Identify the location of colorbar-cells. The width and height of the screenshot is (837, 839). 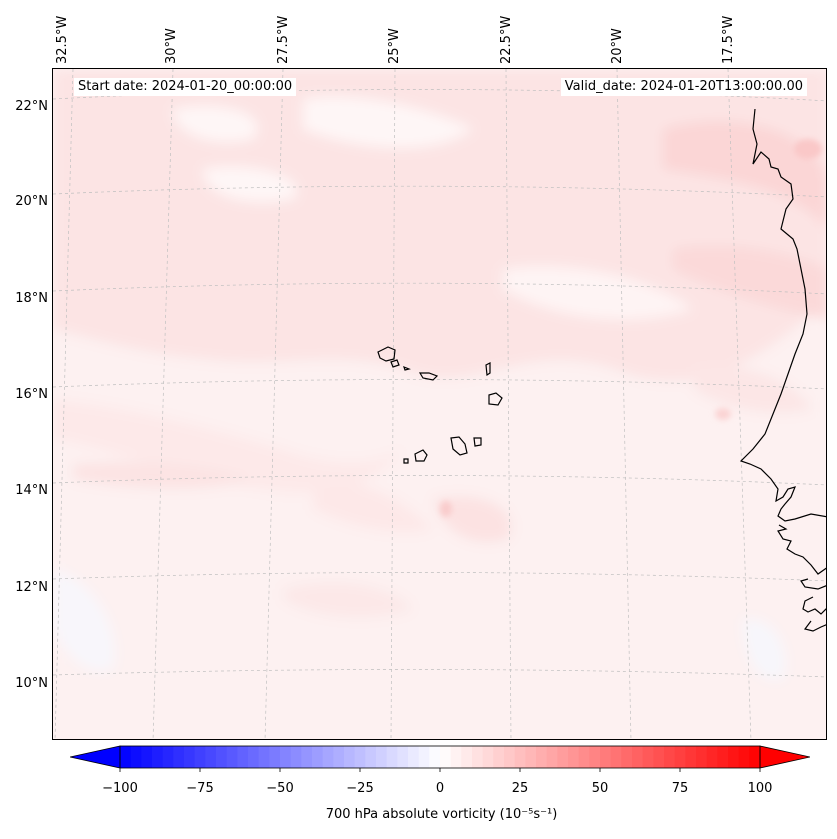
(440, 758).